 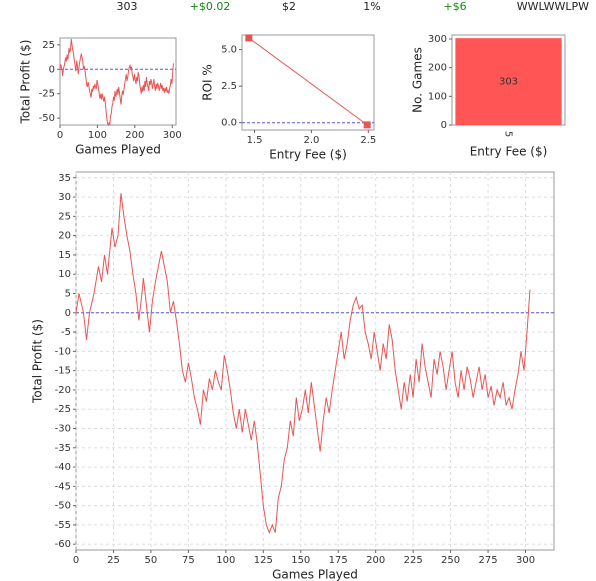 I want to click on y-tick-label: -30, so click(x=63, y=429).